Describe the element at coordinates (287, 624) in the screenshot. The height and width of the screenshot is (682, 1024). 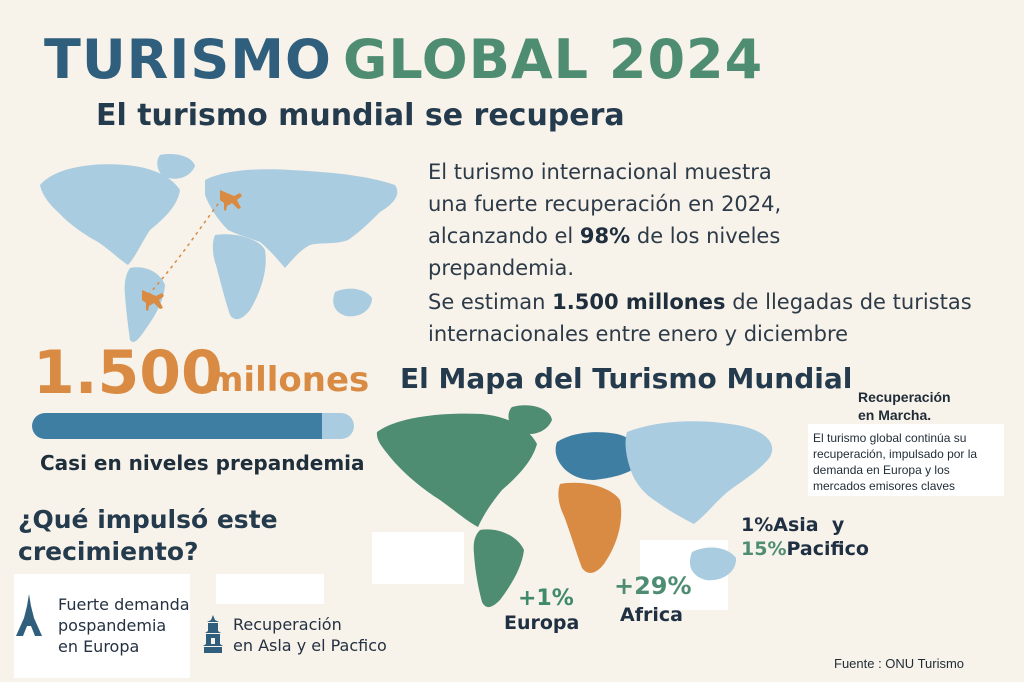
I see `driver-line: Recuperación` at that location.